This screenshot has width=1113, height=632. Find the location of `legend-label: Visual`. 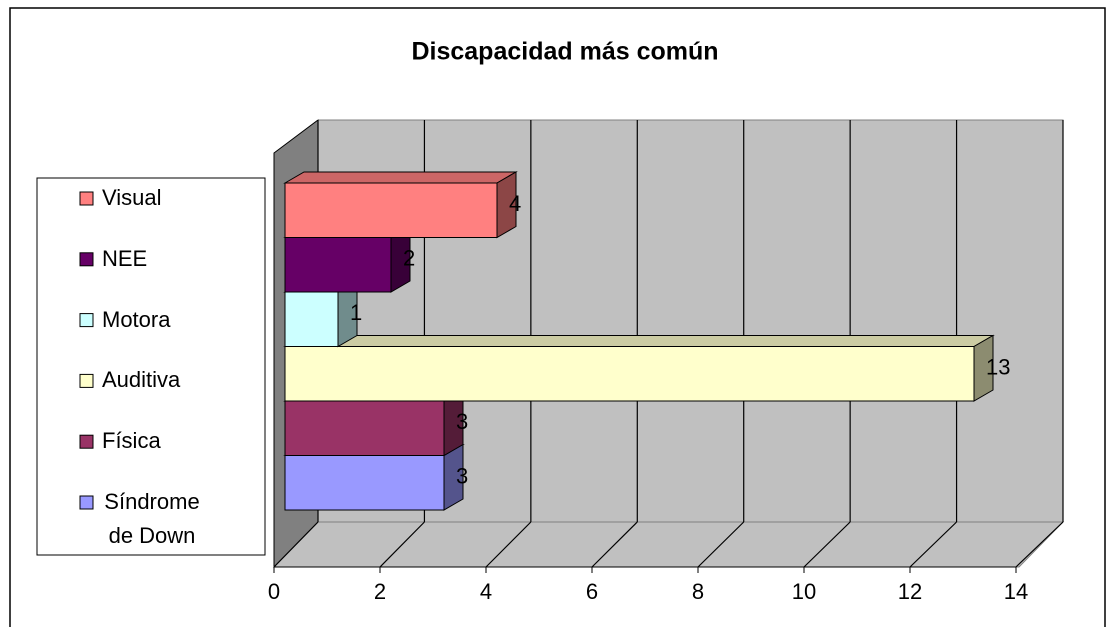

legend-label: Visual is located at coordinates (132, 197).